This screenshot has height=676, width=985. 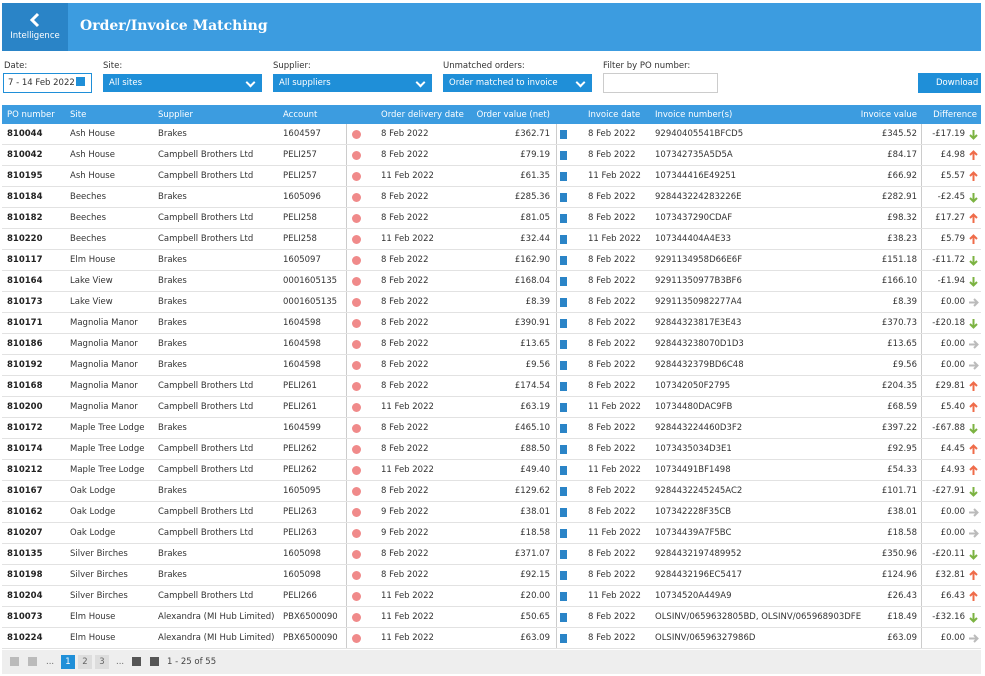 I want to click on page-button: 3, so click(x=102, y=662).